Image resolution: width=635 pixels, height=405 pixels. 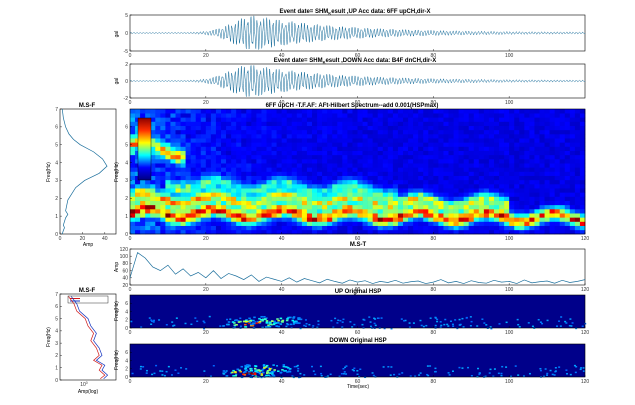 I want to click on up-hsp-xtick-label: 20, so click(x=206, y=333).